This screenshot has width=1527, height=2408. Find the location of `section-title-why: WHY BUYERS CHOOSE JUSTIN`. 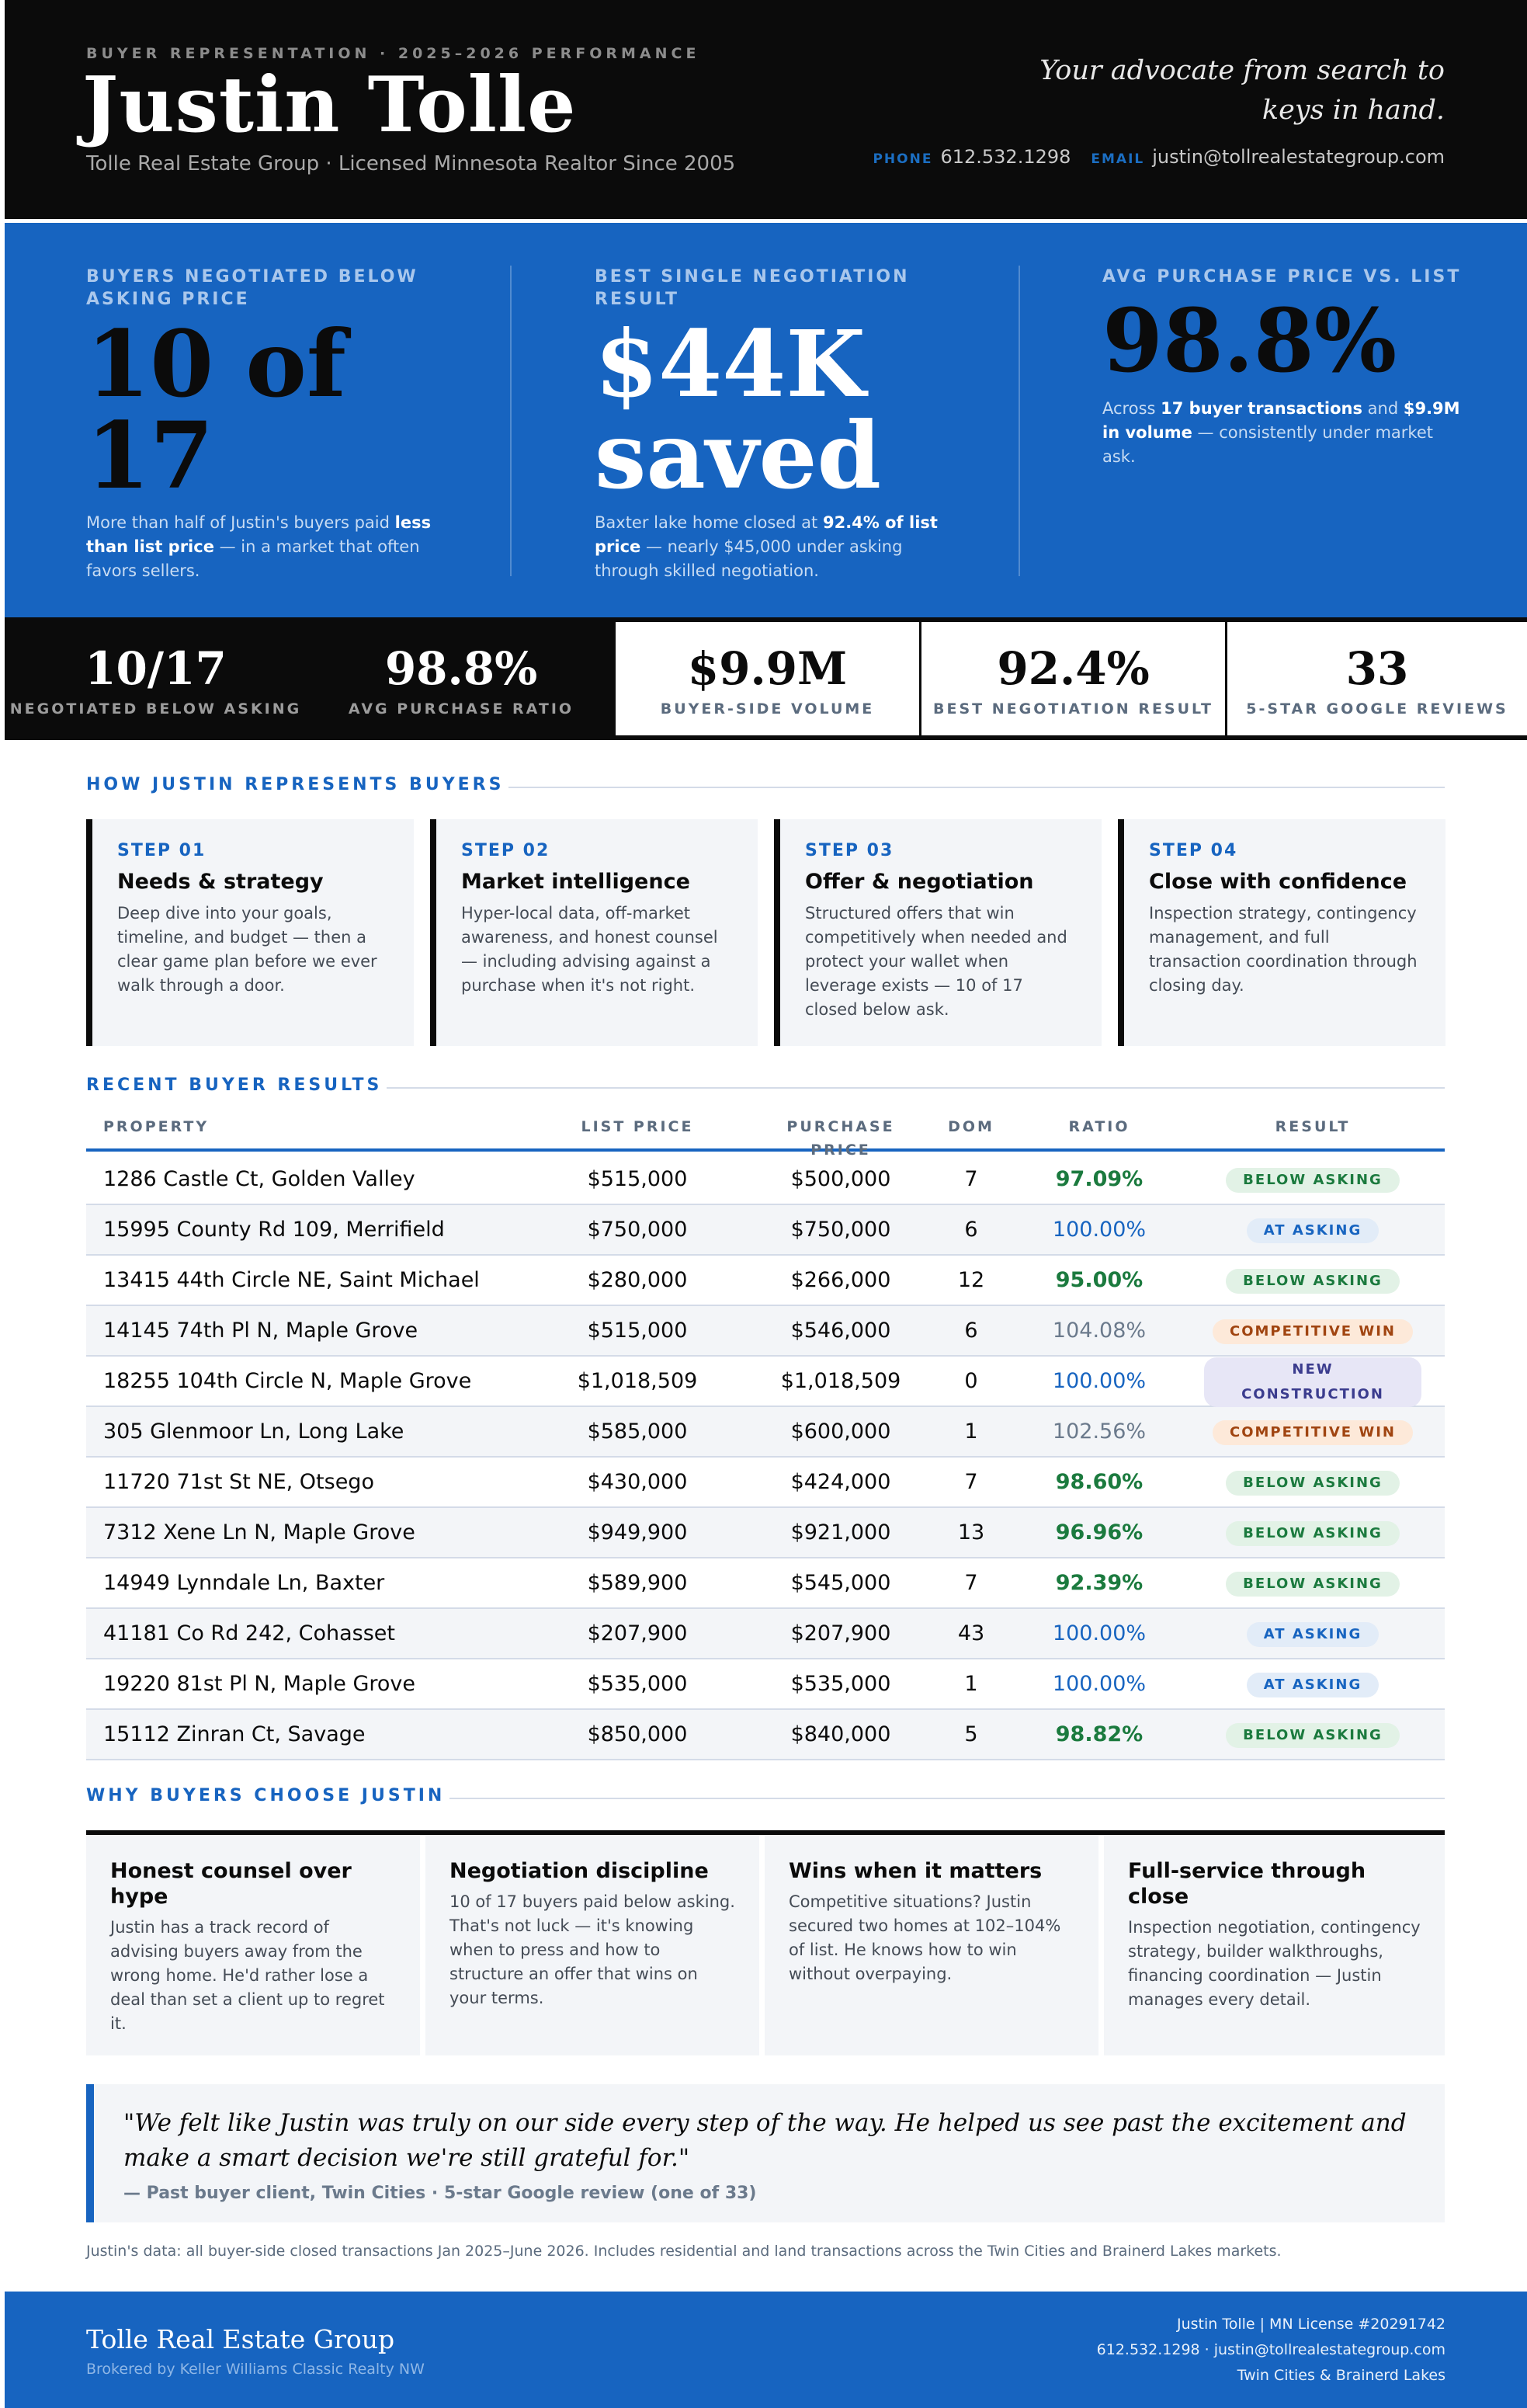

section-title-why: WHY BUYERS CHOOSE JUSTIN is located at coordinates (268, 1796).